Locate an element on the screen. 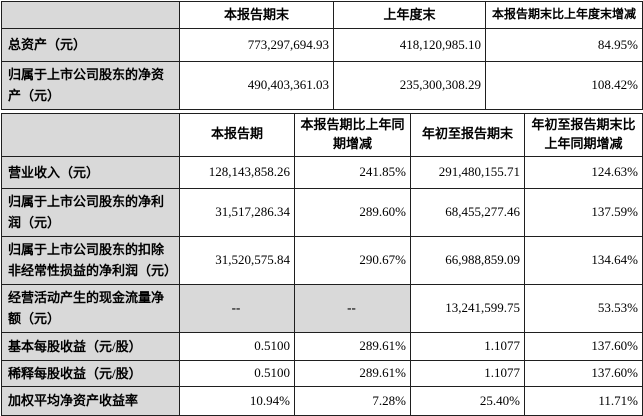 The image size is (643, 416). period-end-table-header: 本报告期末 上年度末 本报告期末比上年度末增减 is located at coordinates (322, 15).